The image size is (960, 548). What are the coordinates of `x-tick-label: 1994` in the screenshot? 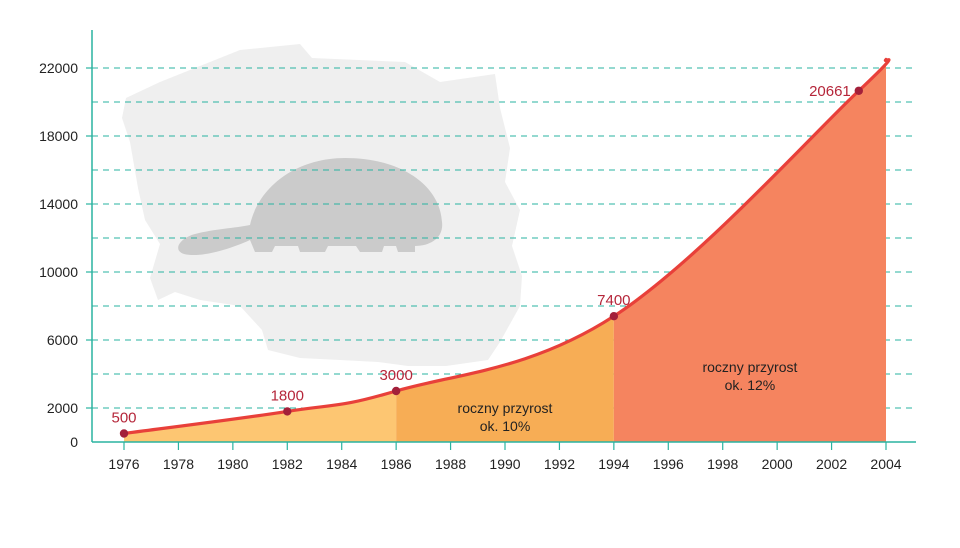 It's located at (613, 464).